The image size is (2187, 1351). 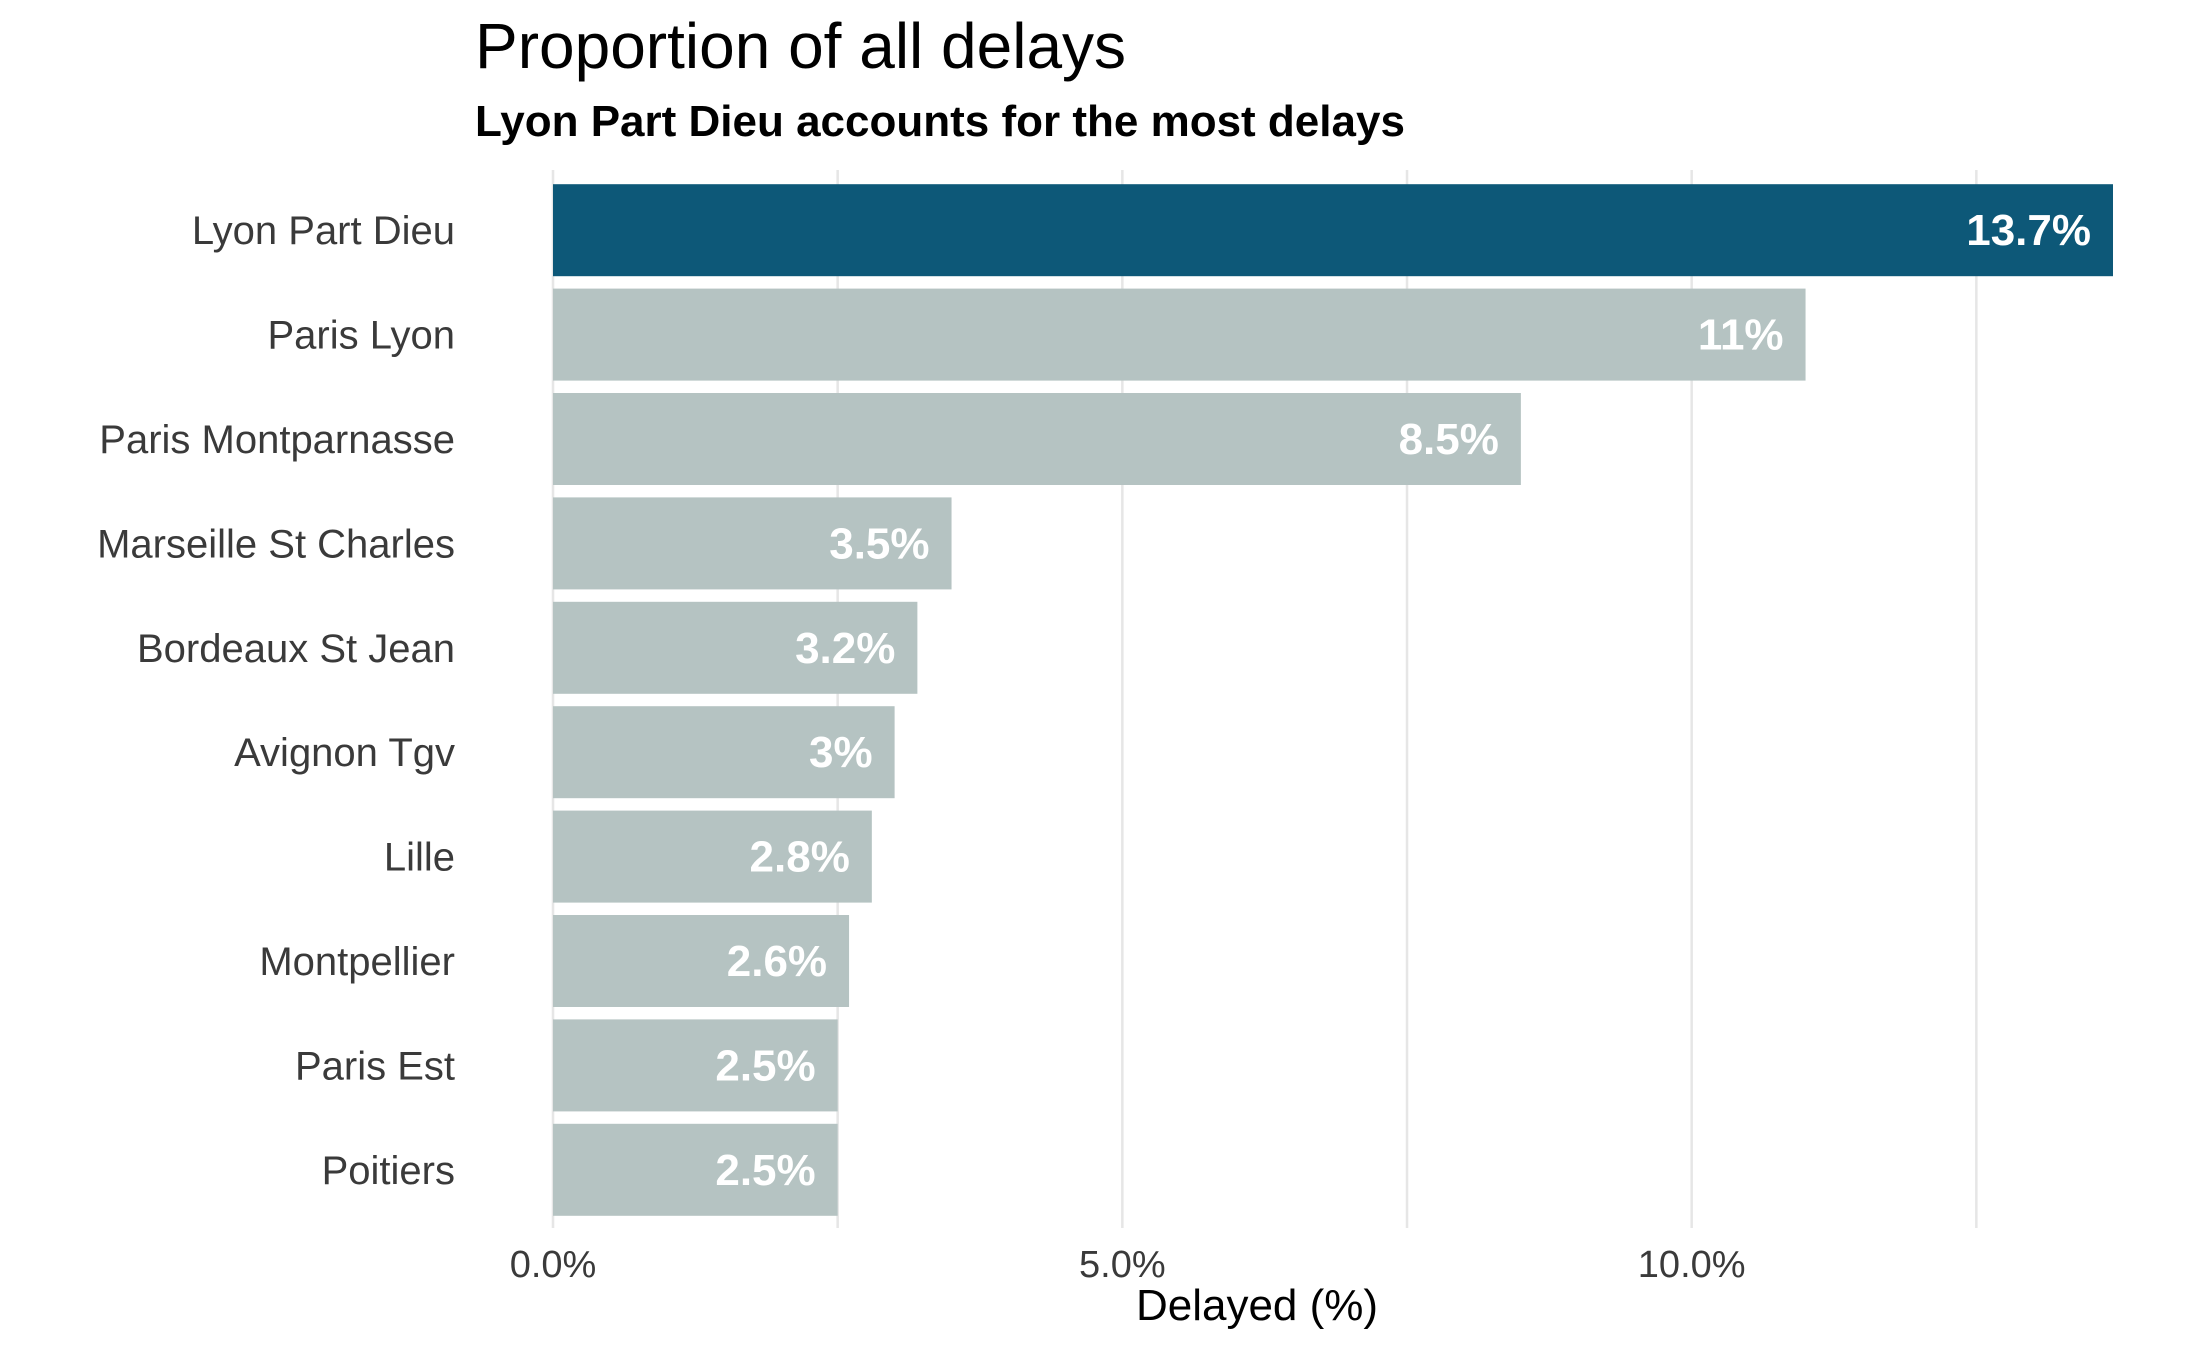 I want to click on bar-data-label: 2.8%, so click(x=800, y=857).